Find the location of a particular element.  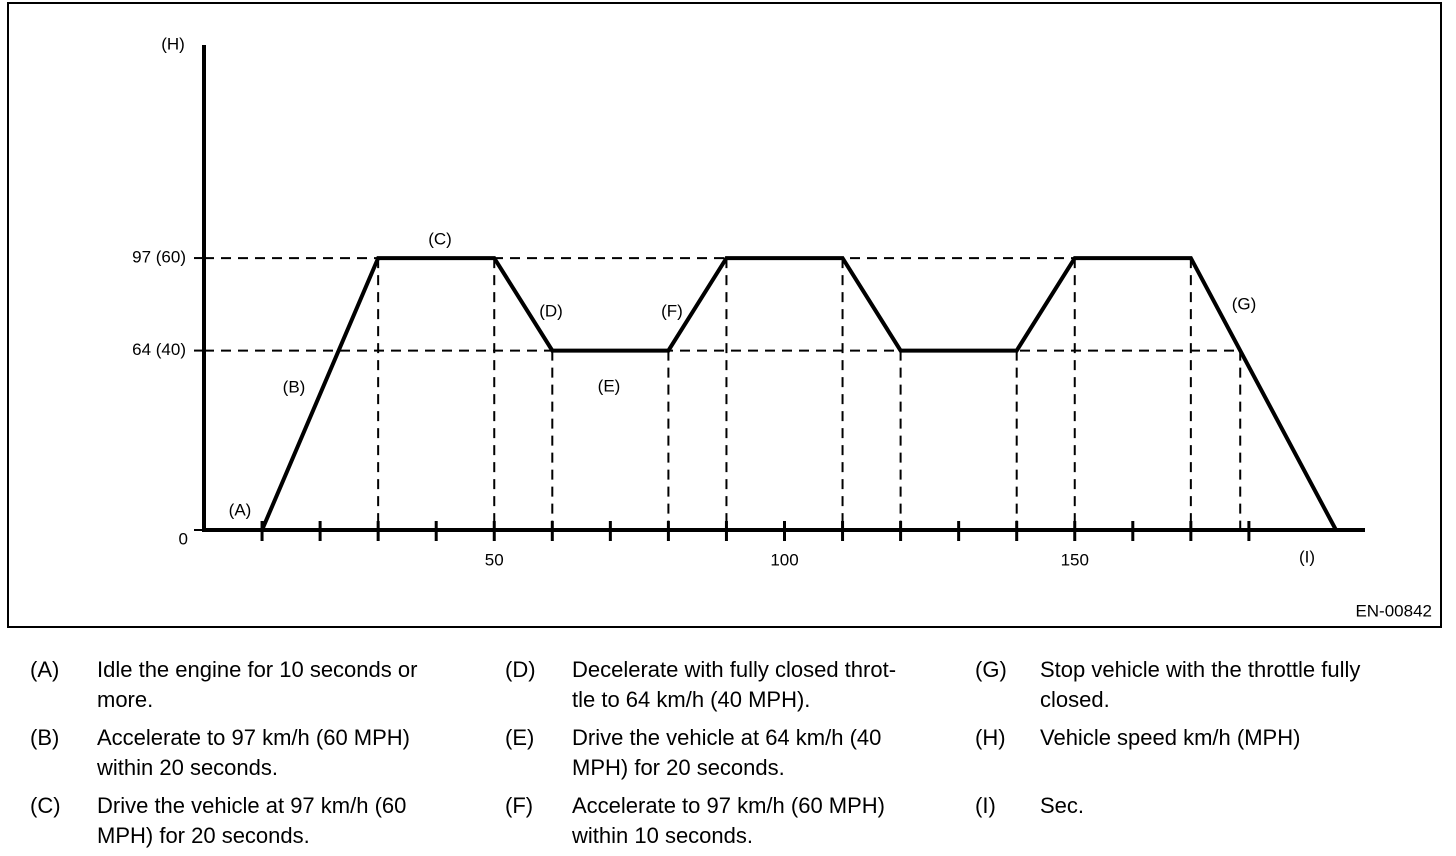

annotation: (D) is located at coordinates (551, 310).